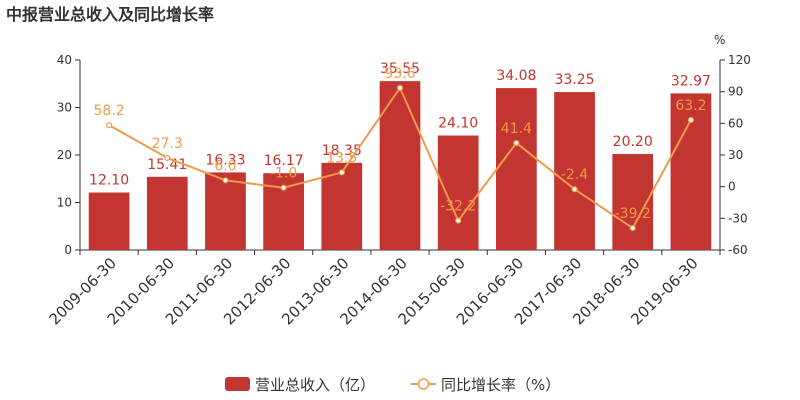 The image size is (800, 400). What do you see at coordinates (500, 385) in the screenshot?
I see `legend-line-label: 同比增长率（%）` at bounding box center [500, 385].